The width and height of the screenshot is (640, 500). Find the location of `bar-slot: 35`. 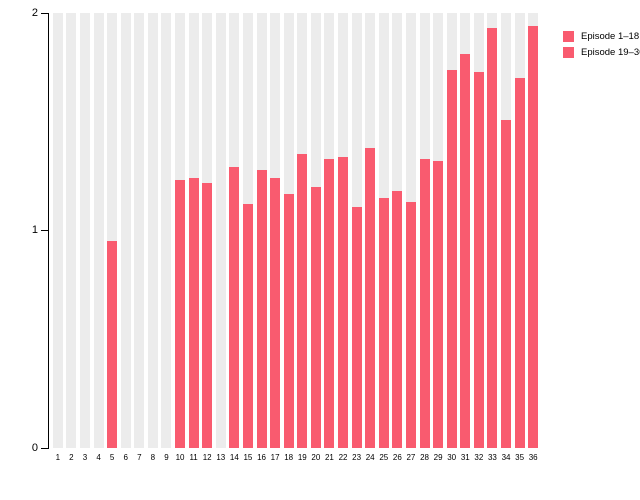

bar-slot: 35 is located at coordinates (520, 237).